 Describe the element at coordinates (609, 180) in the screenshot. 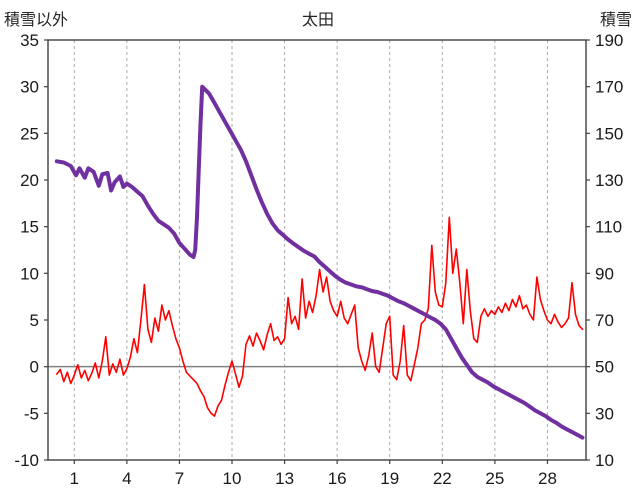

I see `tick-label: 130` at that location.